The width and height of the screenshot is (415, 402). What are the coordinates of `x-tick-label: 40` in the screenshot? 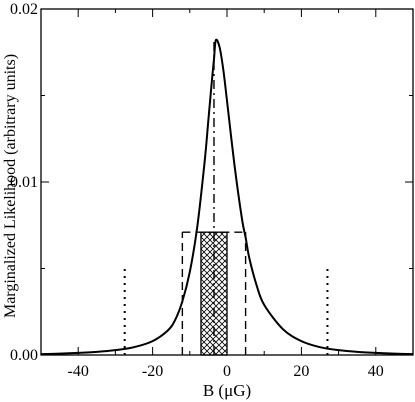 It's located at (376, 371).